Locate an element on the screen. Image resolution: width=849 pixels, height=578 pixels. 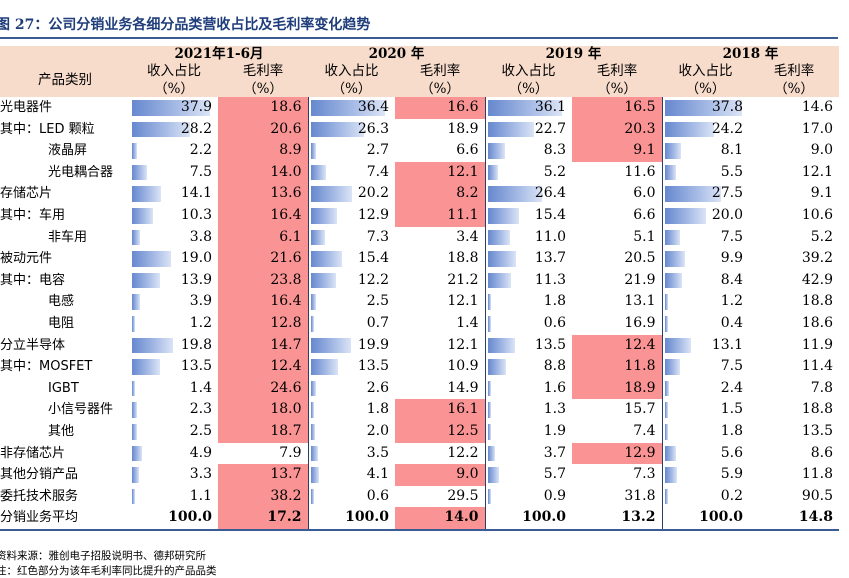
share-cell: 36.1 is located at coordinates (528, 108).